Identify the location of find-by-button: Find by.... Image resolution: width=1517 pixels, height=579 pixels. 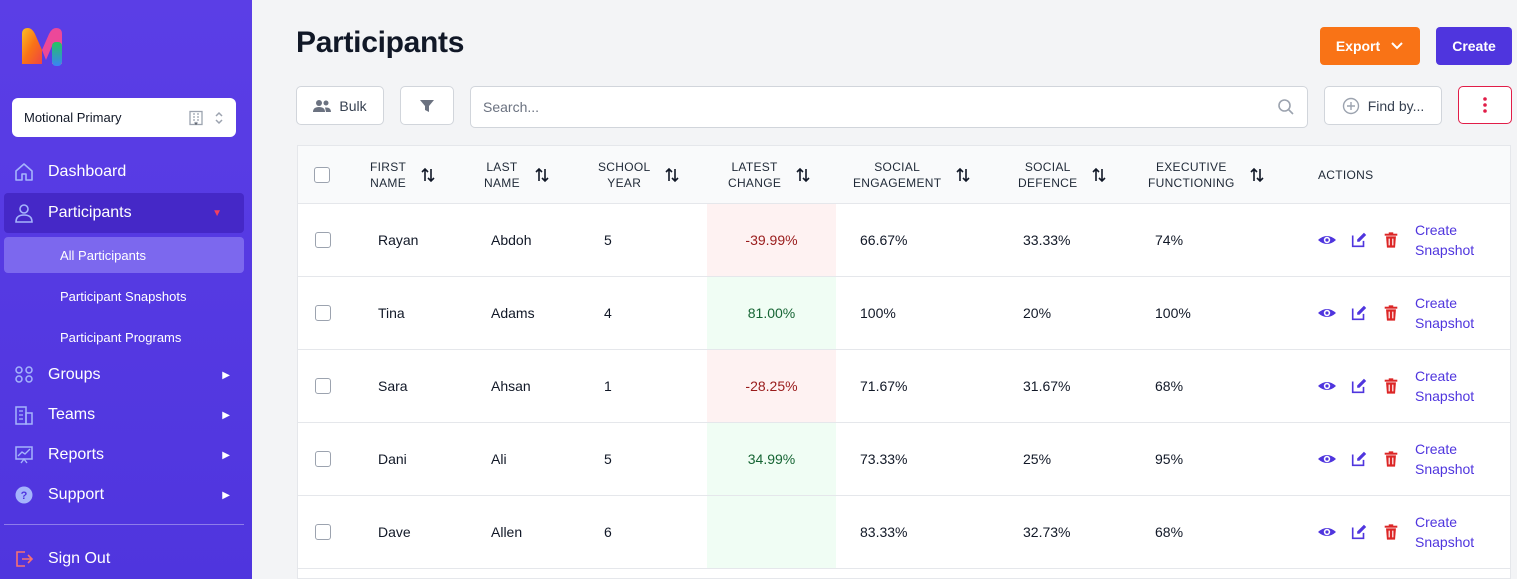
(1383, 105).